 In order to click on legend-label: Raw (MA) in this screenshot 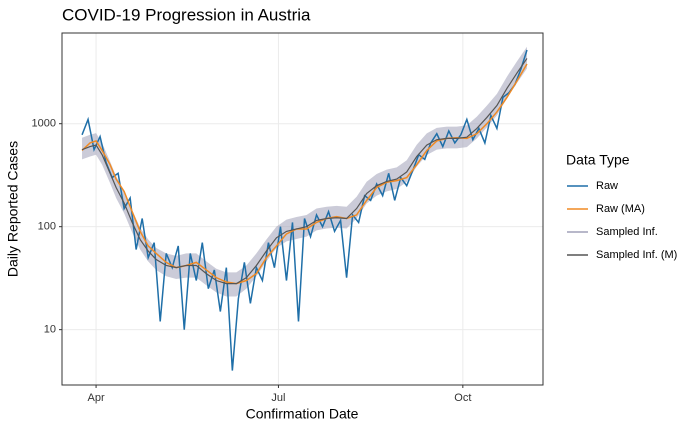, I will do `click(620, 209)`.